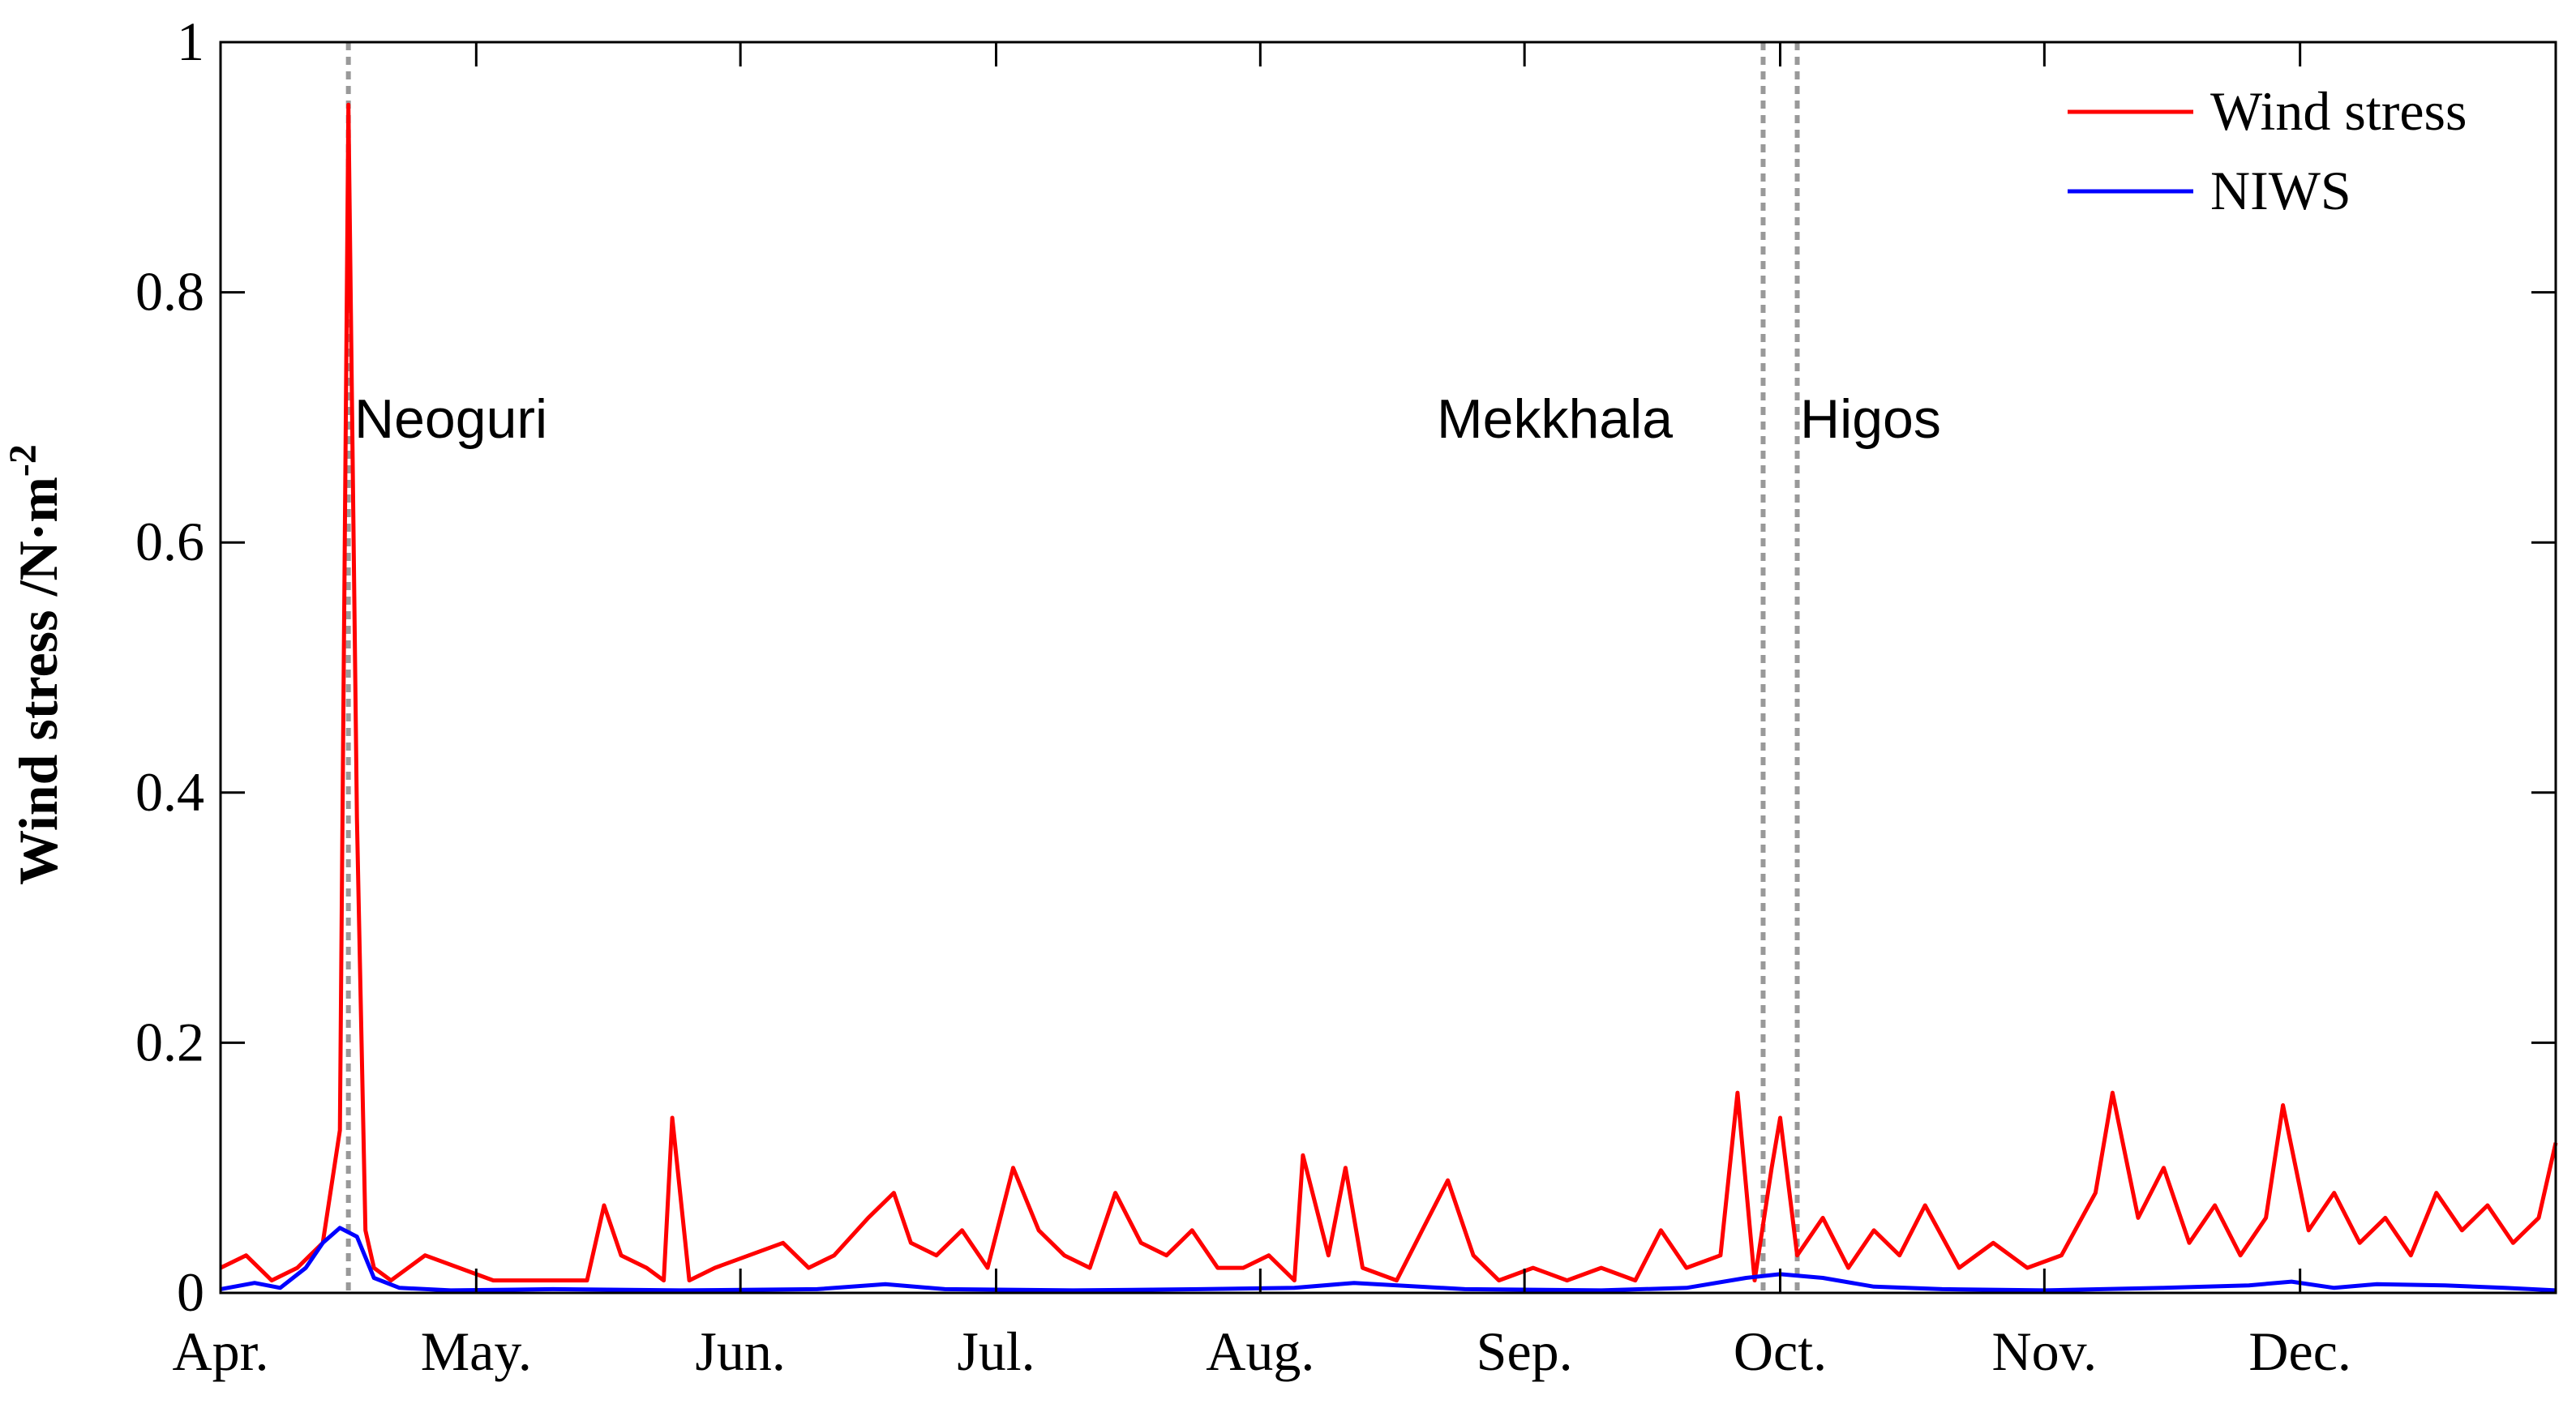 The width and height of the screenshot is (2576, 1408). Describe the element at coordinates (1870, 419) in the screenshot. I see `event-label-higos: Higos` at that location.